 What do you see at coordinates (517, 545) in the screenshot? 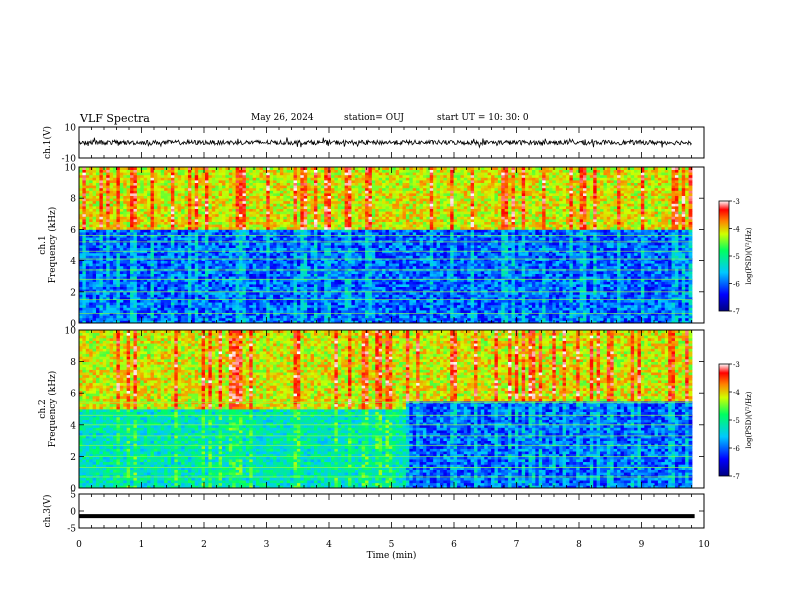
I see `x-tick-label: 7` at bounding box center [517, 545].